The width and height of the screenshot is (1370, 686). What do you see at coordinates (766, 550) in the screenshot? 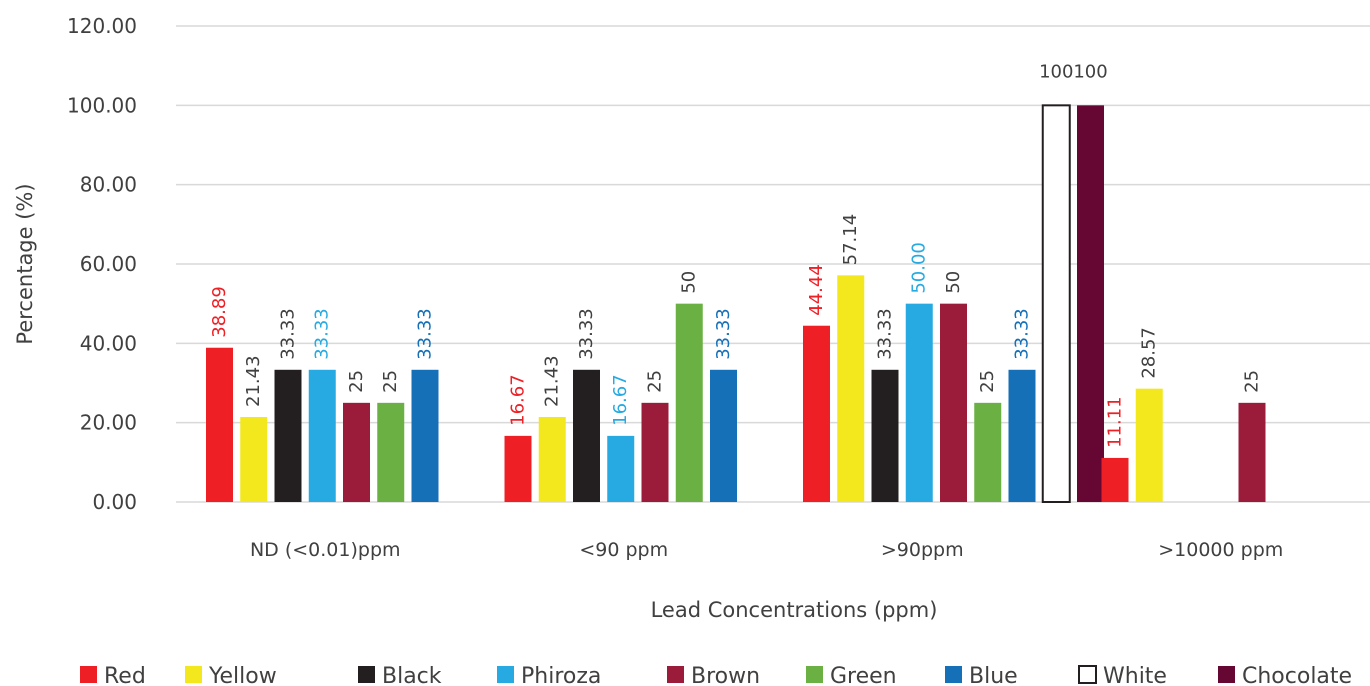
I see `x-axis-categories: ND (<0.01)ppm <90 ppm >90ppm >10000 ppm` at bounding box center [766, 550].